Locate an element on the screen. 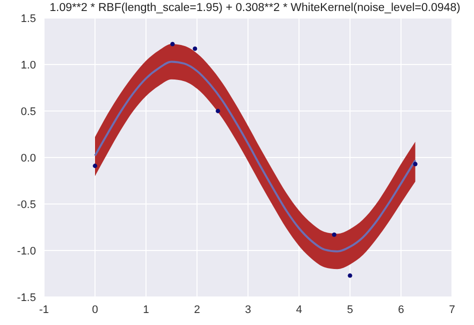  y-tick-label: -1.5 is located at coordinates (26, 298).